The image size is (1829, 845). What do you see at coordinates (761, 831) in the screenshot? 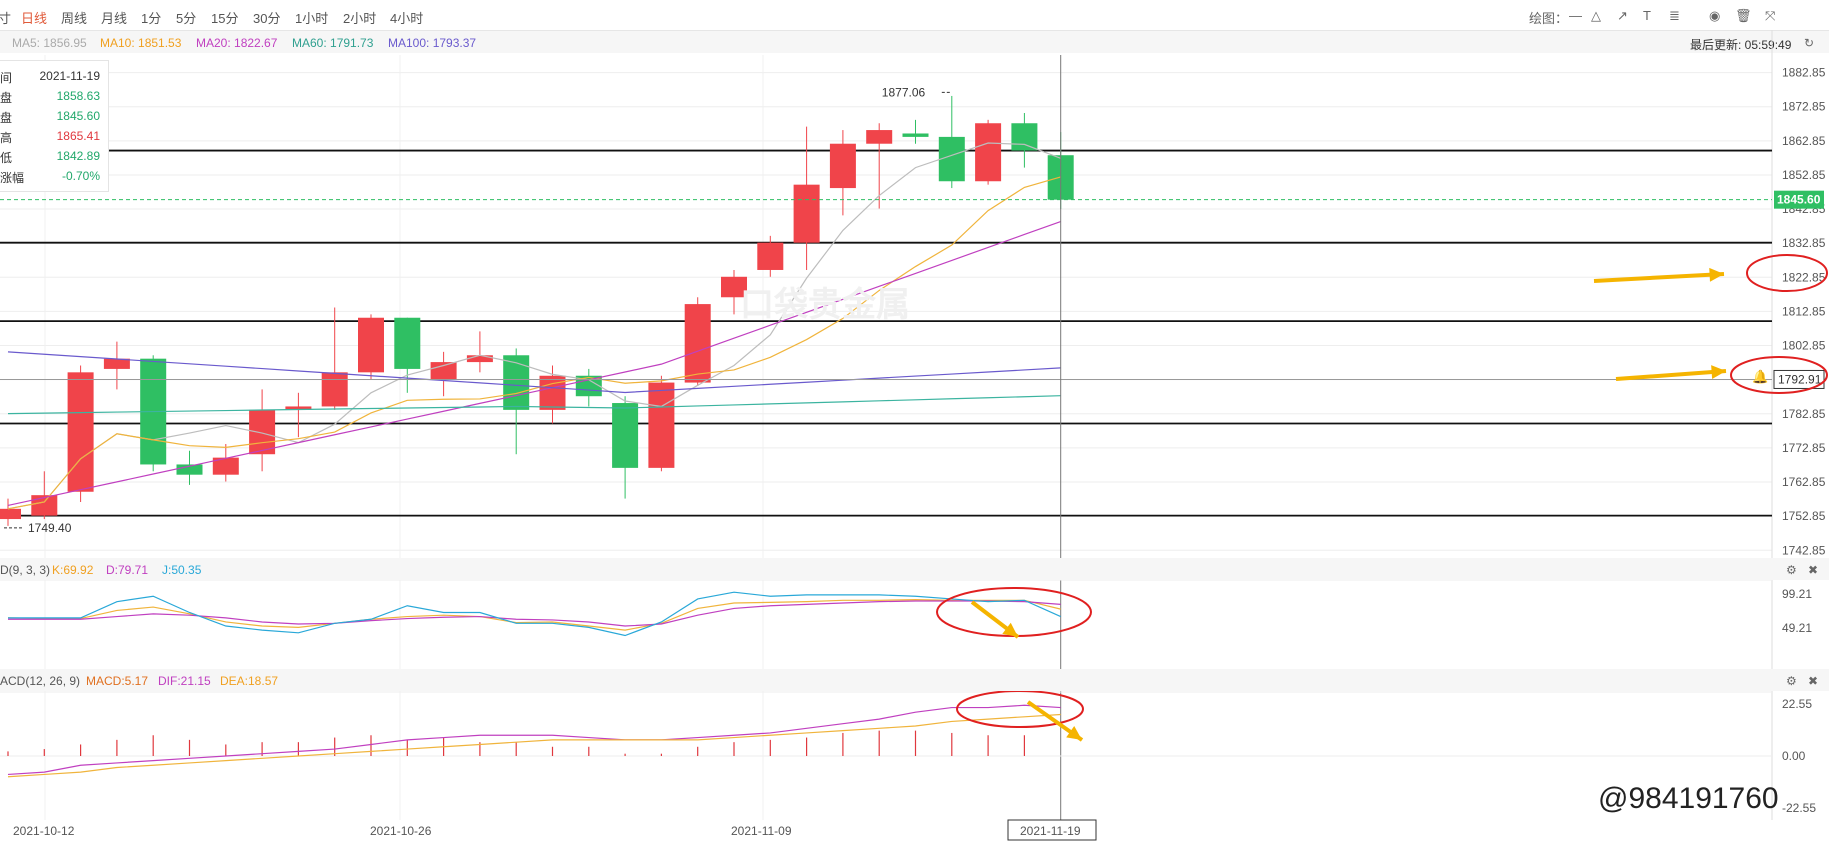
I see `x-axis-label: 2021-11-09` at bounding box center [761, 831].